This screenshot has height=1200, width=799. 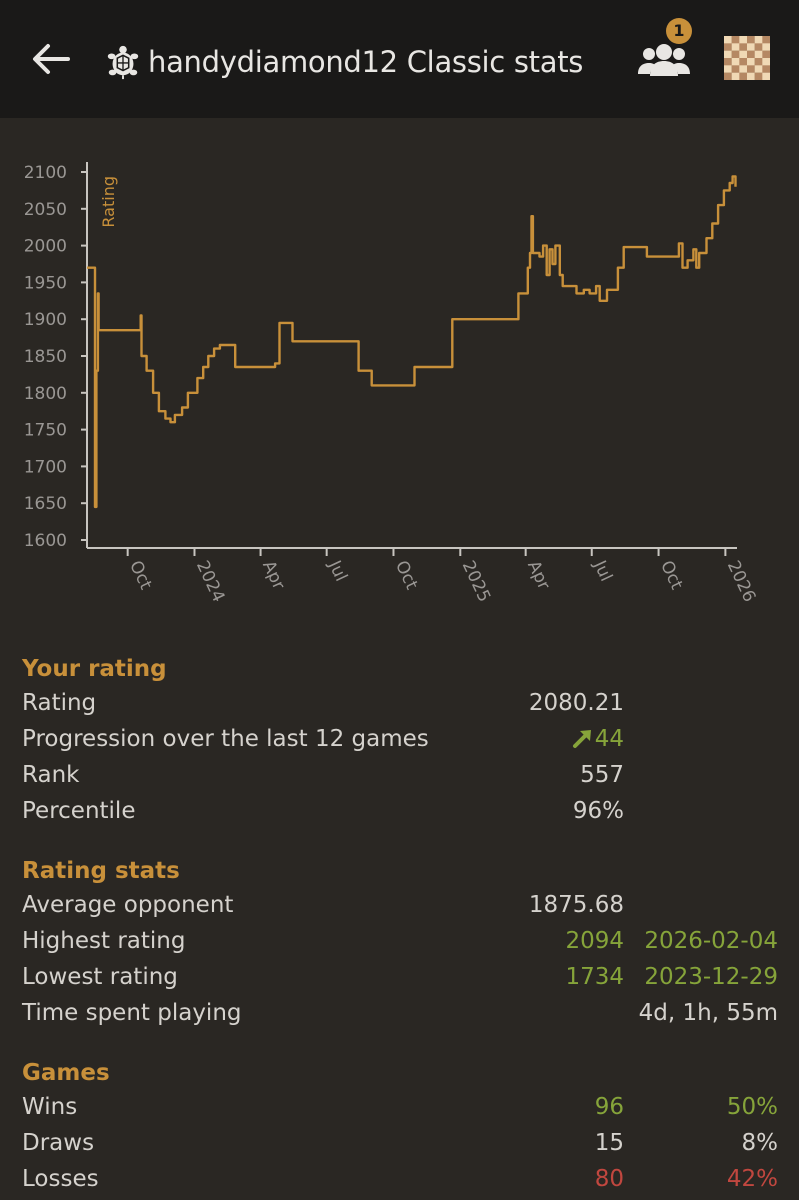 What do you see at coordinates (45, 210) in the screenshot?
I see `y-tick-label: 2050` at bounding box center [45, 210].